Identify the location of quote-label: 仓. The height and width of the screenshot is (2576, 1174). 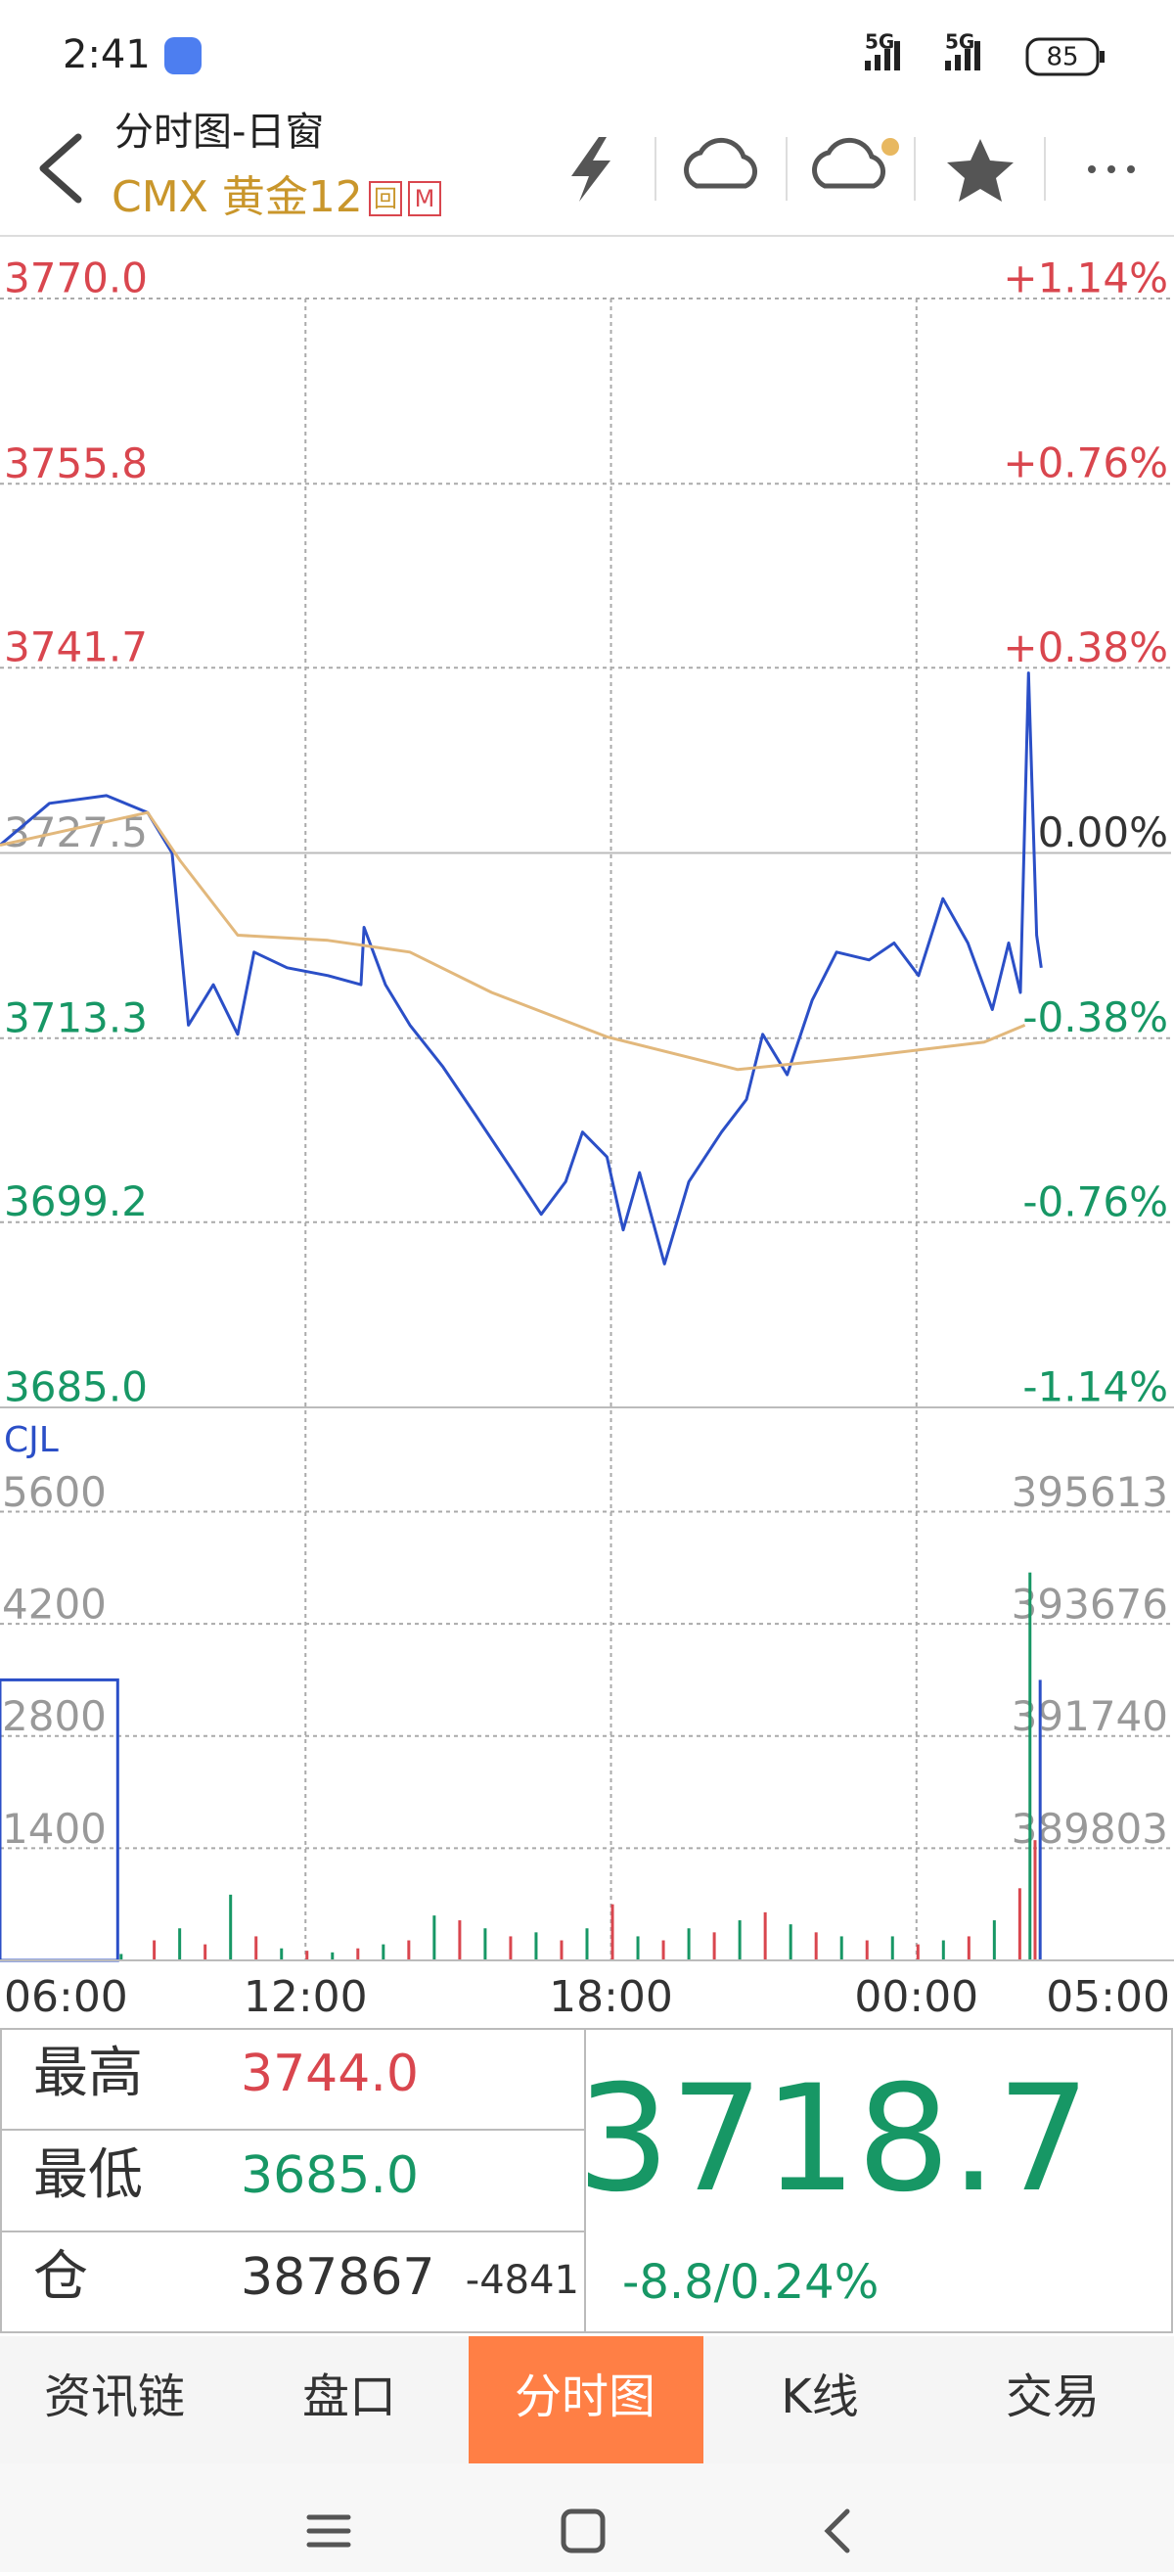
(60, 2277).